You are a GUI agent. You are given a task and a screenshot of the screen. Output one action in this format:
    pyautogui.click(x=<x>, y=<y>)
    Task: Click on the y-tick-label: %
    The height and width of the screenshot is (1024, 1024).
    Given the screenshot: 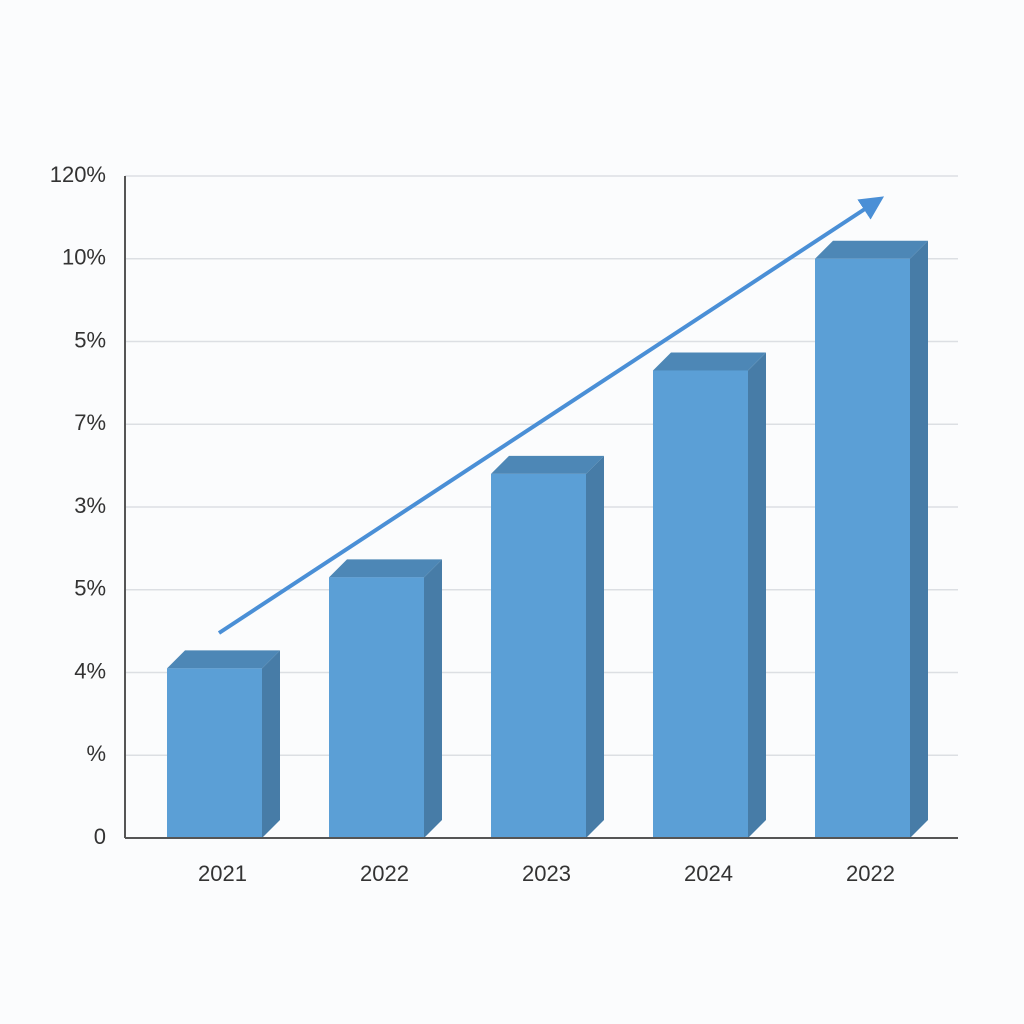 What is the action you would take?
    pyautogui.click(x=96, y=753)
    